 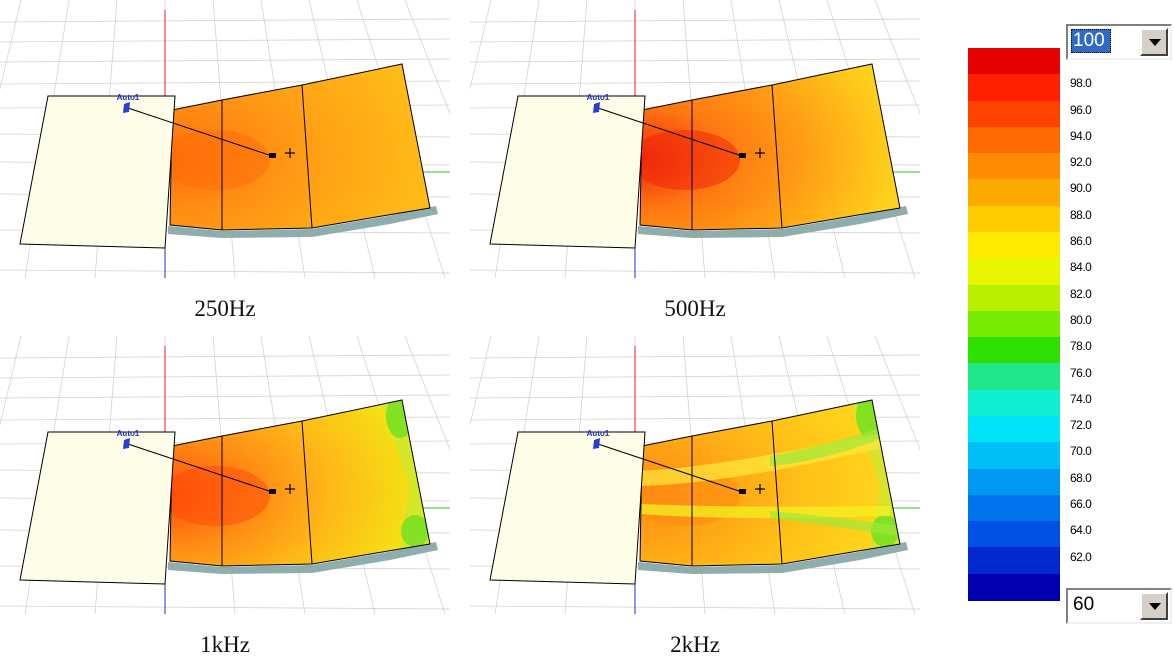 I want to click on scale-tick-label: 86.0, so click(x=1081, y=241).